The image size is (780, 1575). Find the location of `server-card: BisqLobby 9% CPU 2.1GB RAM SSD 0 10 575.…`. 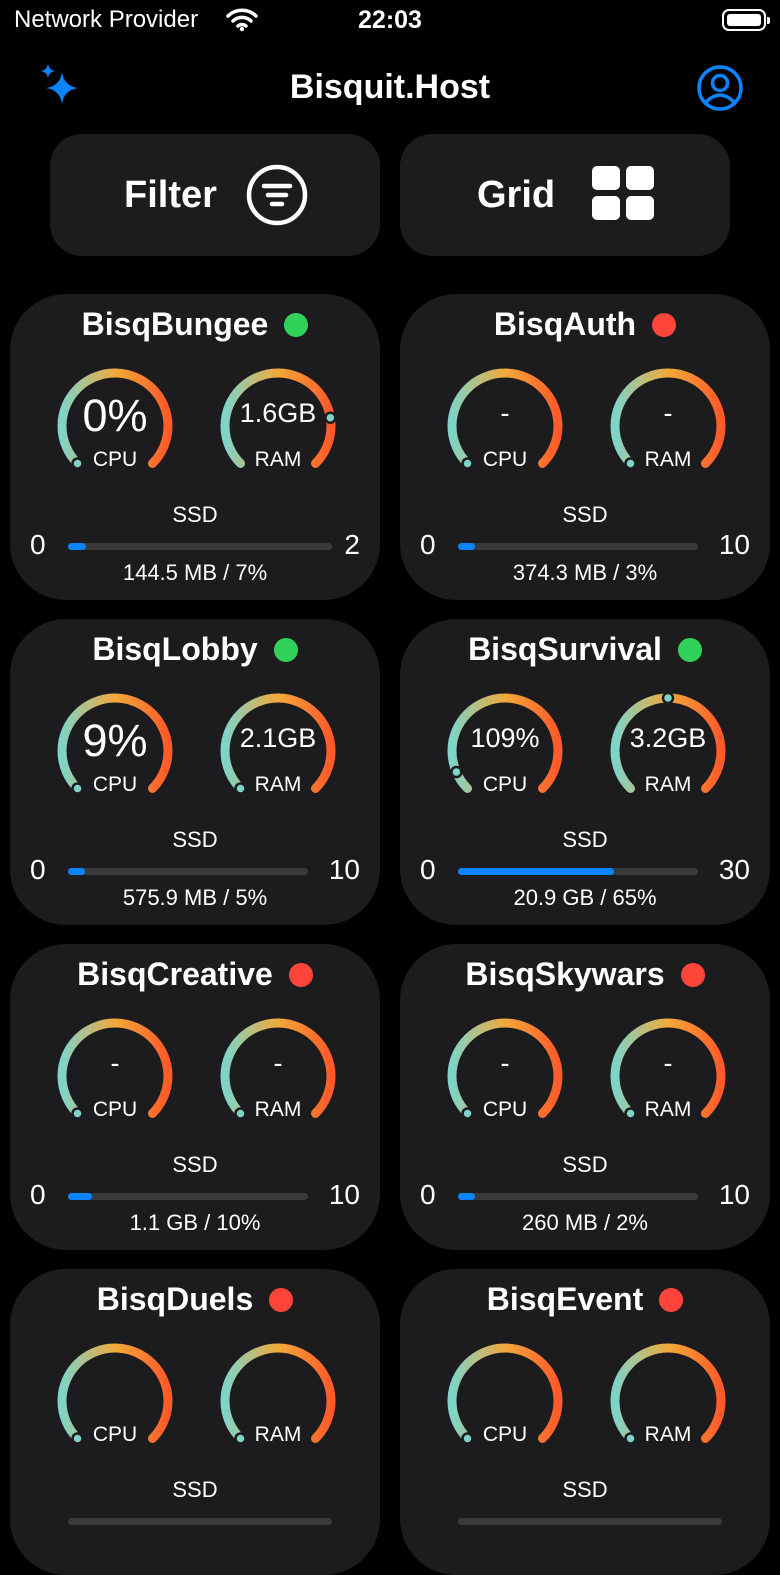

server-card: BisqLobby 9% CPU 2.1GB RAM SSD 0 10 575.… is located at coordinates (195, 772).